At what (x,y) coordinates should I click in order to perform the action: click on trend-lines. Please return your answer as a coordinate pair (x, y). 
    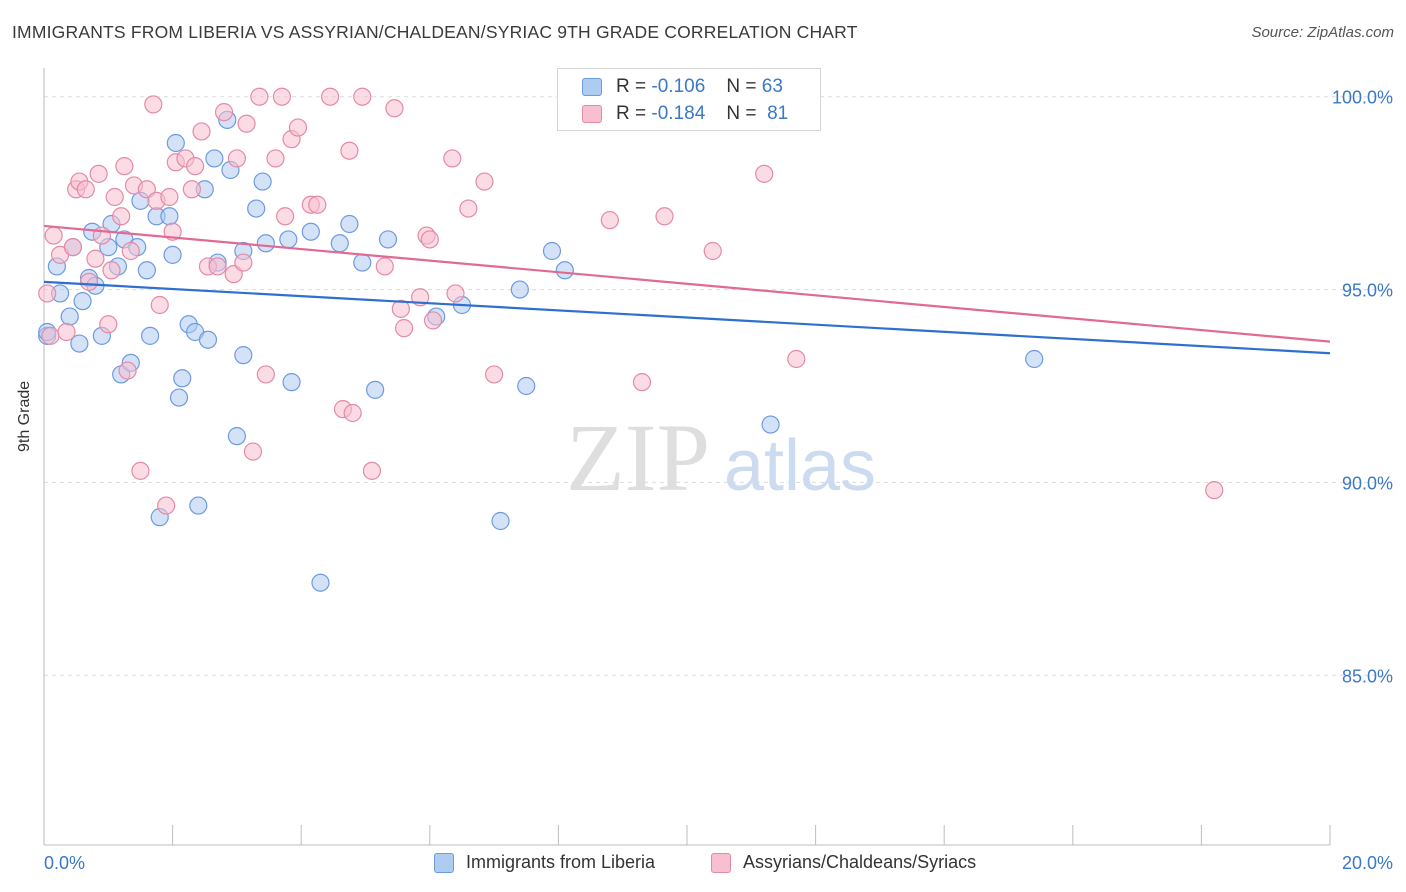
    Looking at the image, I should click on (687, 289).